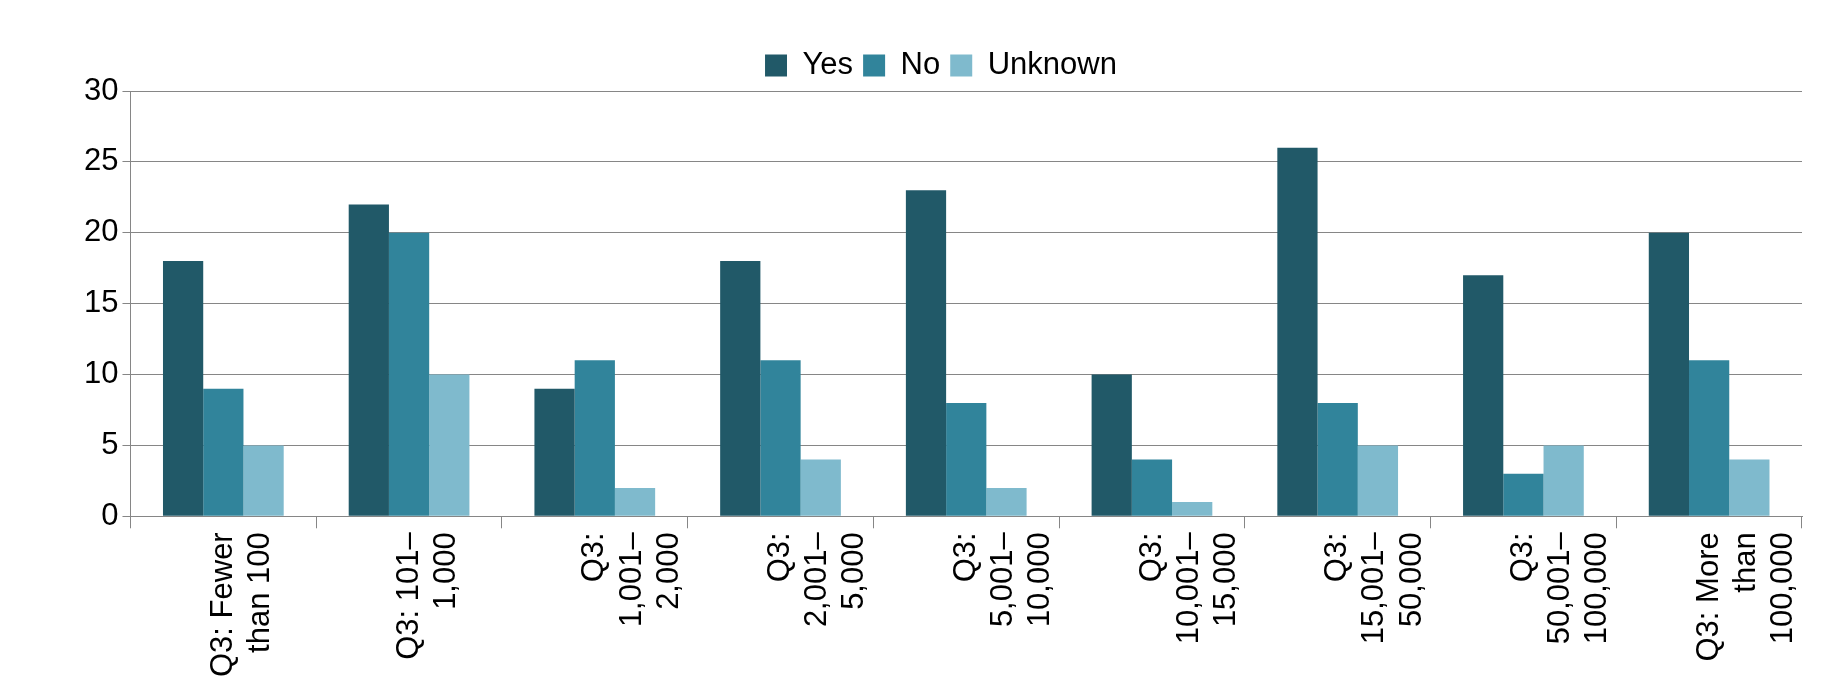 This screenshot has width=1837, height=685. I want to click on x-tick-label: Q3: 5,001–10,000, so click(1001, 579).